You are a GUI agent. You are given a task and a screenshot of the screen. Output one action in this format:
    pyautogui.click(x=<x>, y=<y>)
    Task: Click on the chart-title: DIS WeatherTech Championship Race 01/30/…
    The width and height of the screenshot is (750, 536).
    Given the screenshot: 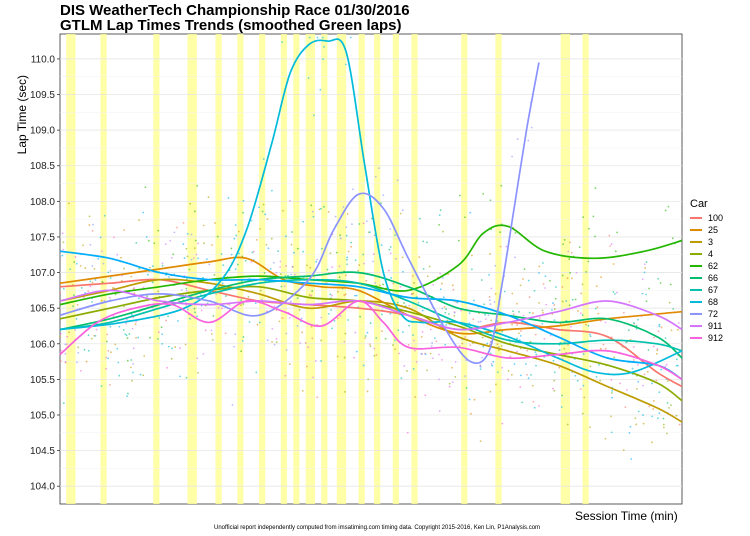 What is the action you would take?
    pyautogui.click(x=235, y=10)
    